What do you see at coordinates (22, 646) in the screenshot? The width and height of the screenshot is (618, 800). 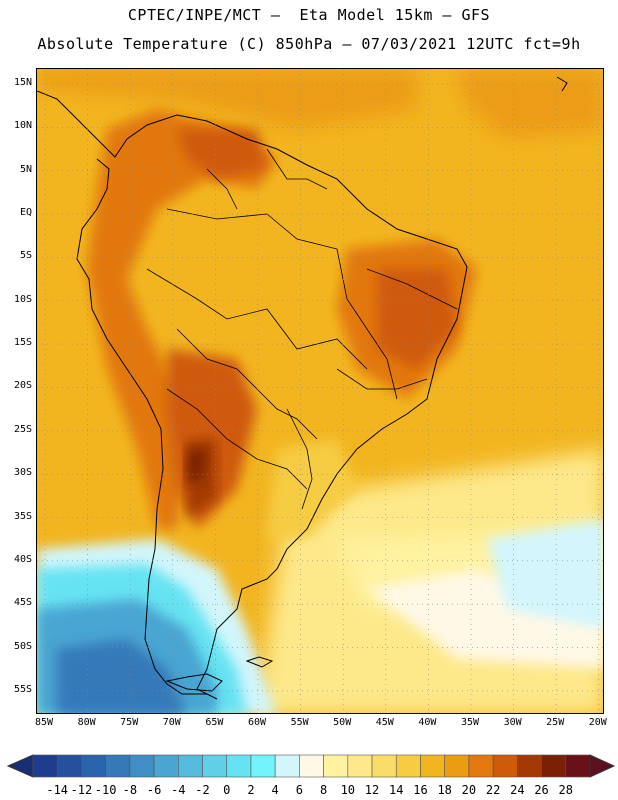 I see `lat-label: 50S` at bounding box center [22, 646].